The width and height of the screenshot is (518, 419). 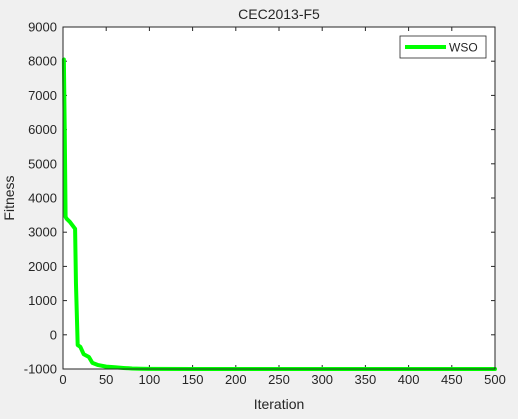 What do you see at coordinates (193, 379) in the screenshot?
I see `x-tick-label: 150` at bounding box center [193, 379].